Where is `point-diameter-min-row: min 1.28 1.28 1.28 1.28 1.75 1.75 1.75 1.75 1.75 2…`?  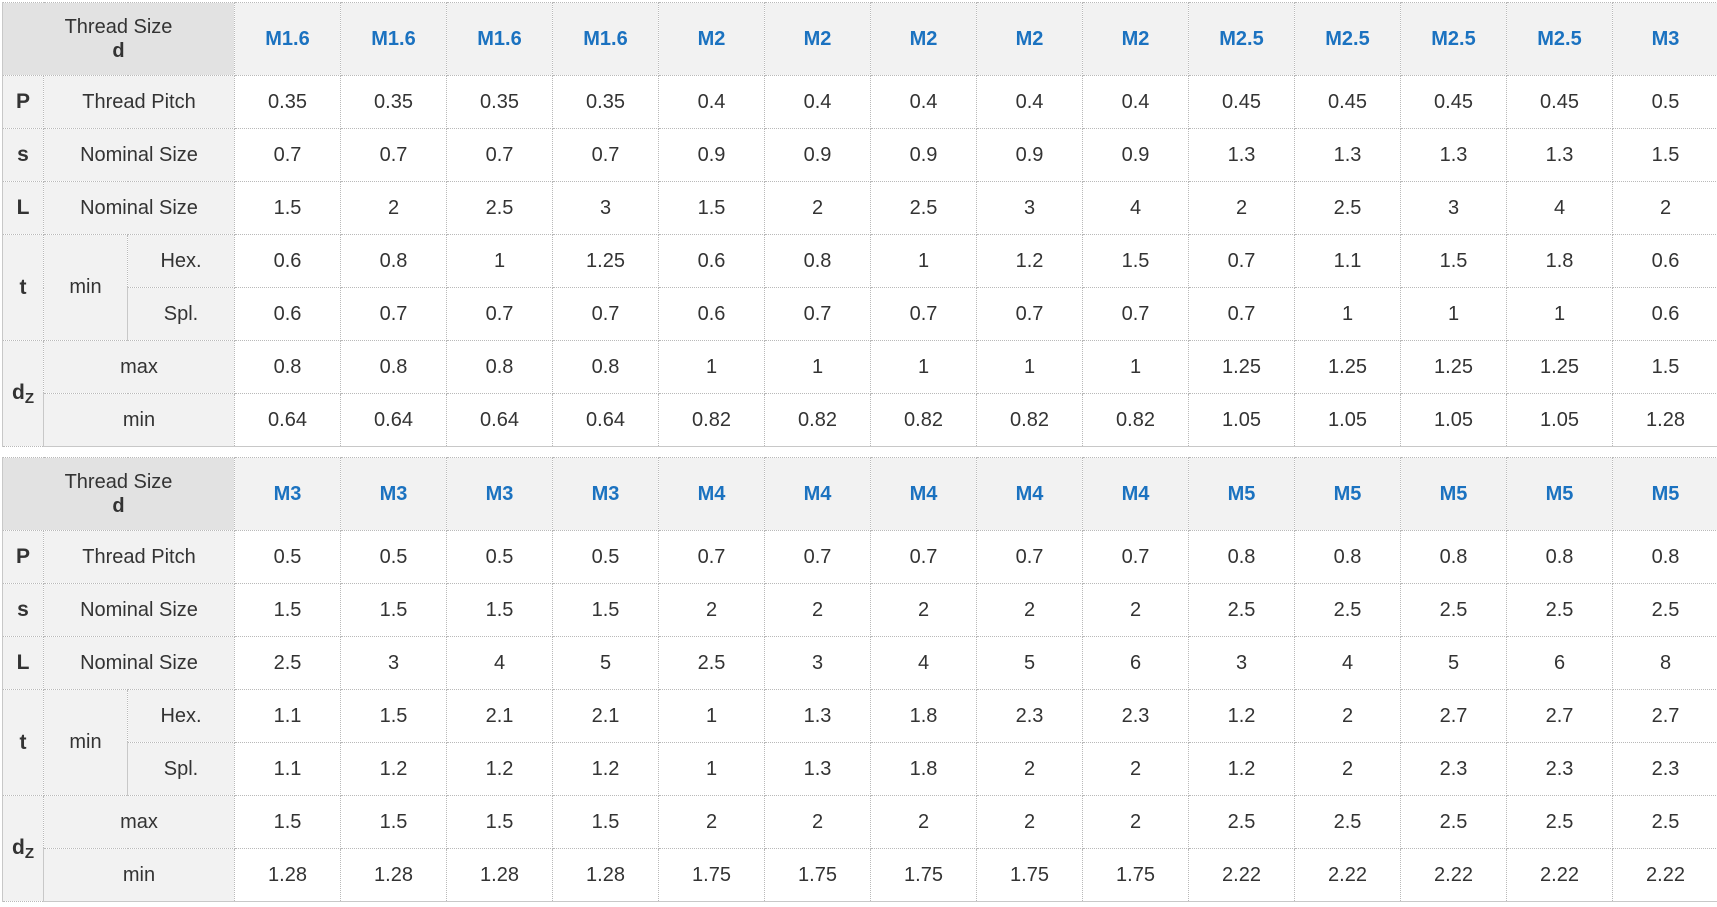 point-diameter-min-row: min 1.28 1.28 1.28 1.28 1.75 1.75 1.75 1.75 1.75 2… is located at coordinates (860, 875).